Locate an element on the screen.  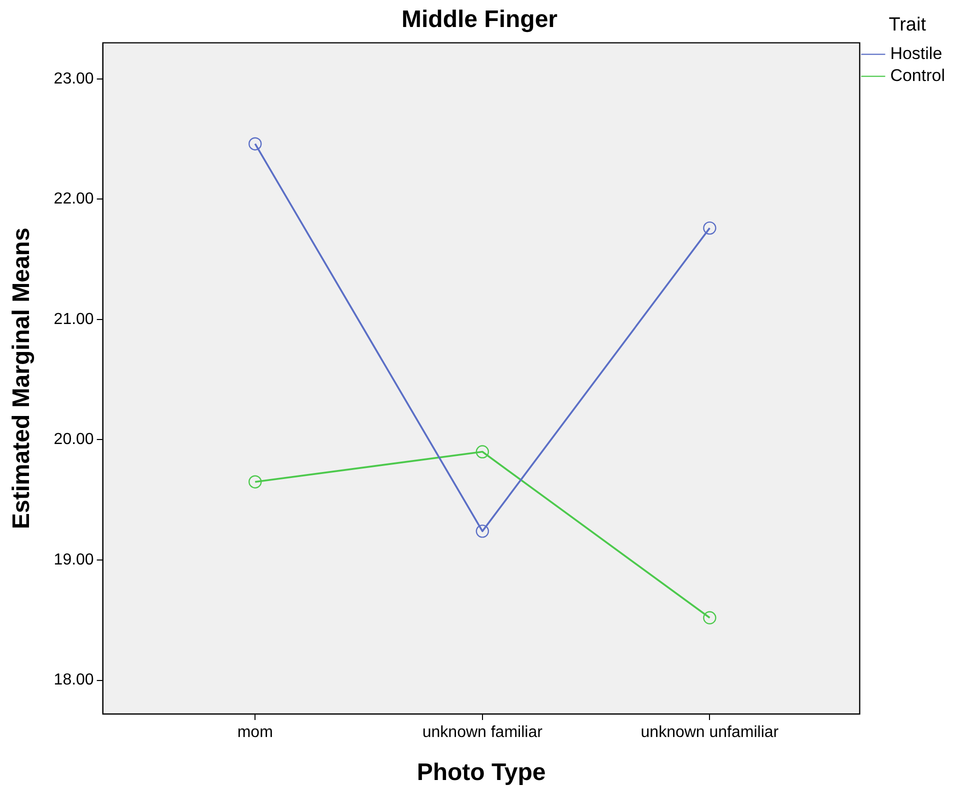
y-tick-label: 21.00 is located at coordinates (74, 319).